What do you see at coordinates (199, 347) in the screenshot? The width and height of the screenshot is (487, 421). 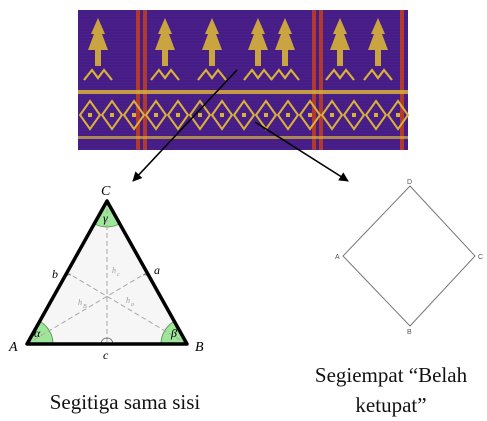 I see `vertex-label-B: B` at bounding box center [199, 347].